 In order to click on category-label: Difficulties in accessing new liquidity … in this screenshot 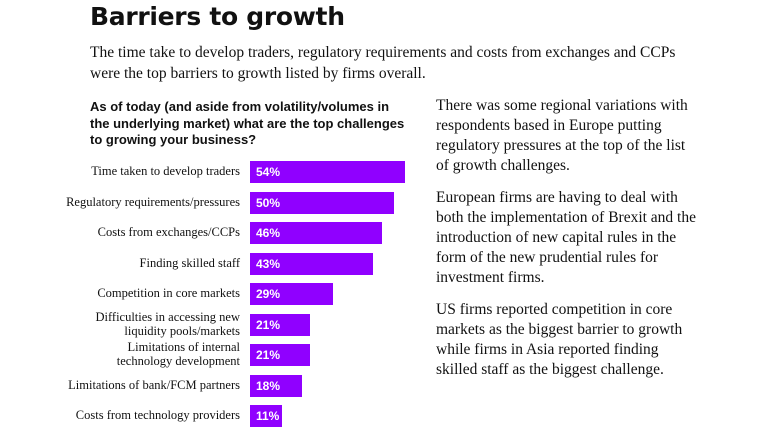, I will do `click(167, 323)`.